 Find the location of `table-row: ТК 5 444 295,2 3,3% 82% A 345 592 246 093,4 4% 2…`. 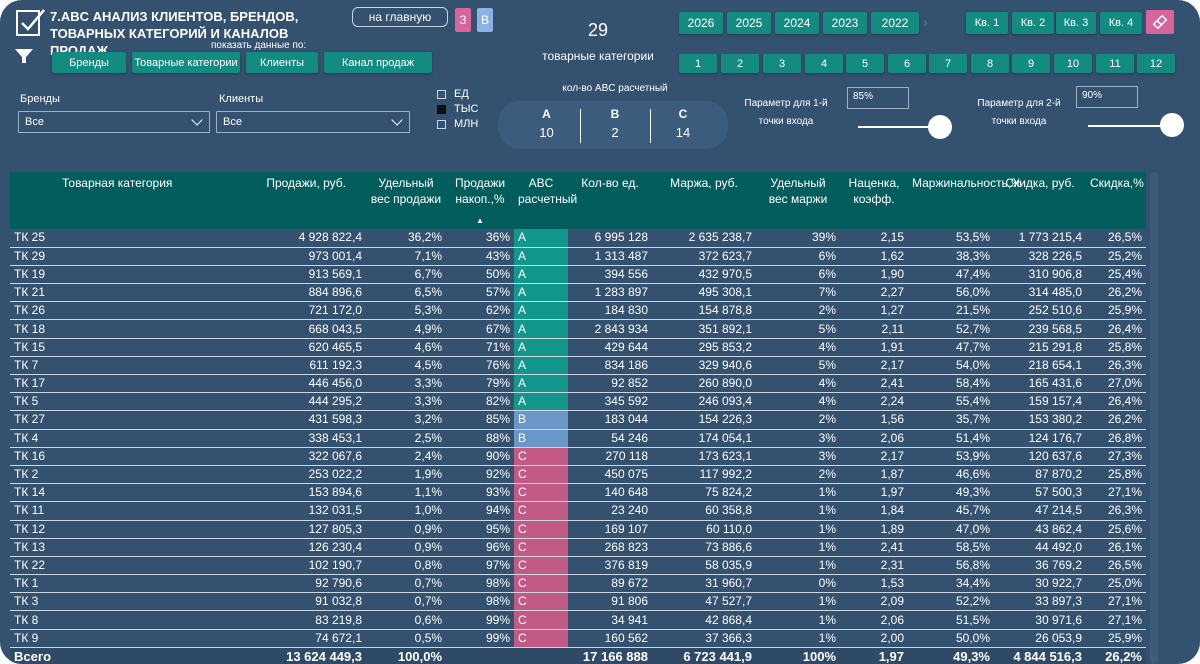

table-row: ТК 5 444 295,2 3,3% 82% A 345 592 246 093,4 4% 2… is located at coordinates (578, 402).